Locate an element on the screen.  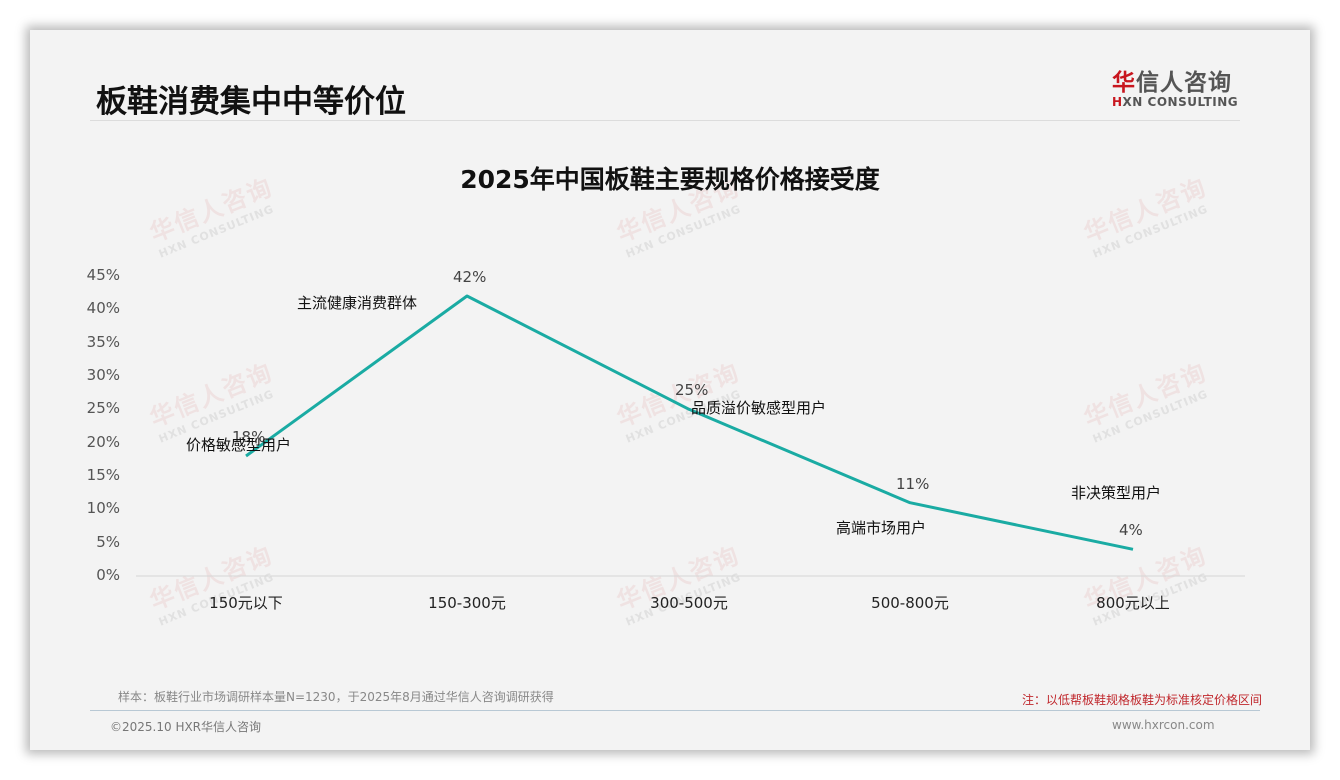
x-tick-label: 300-500元 is located at coordinates (689, 603).